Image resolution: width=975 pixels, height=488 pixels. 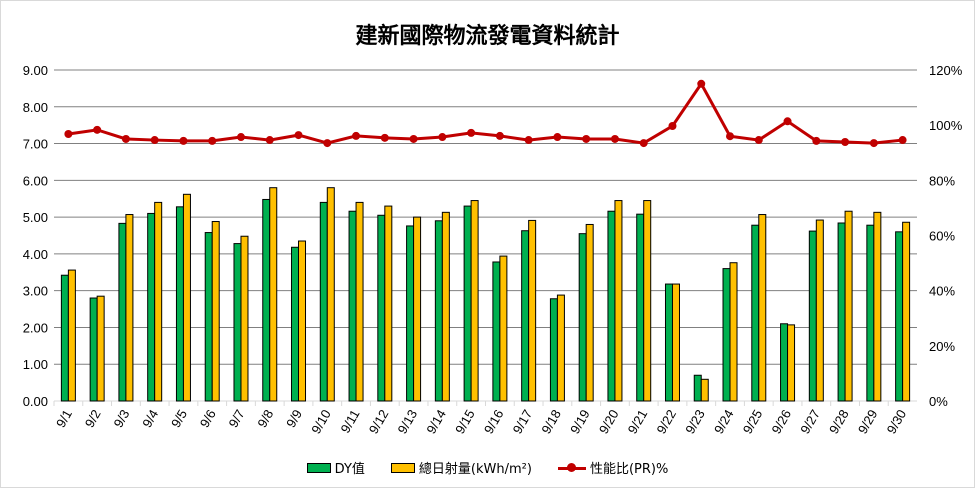 What do you see at coordinates (938, 401) in the screenshot?
I see `right-axis-tick-label: 0%` at bounding box center [938, 401].